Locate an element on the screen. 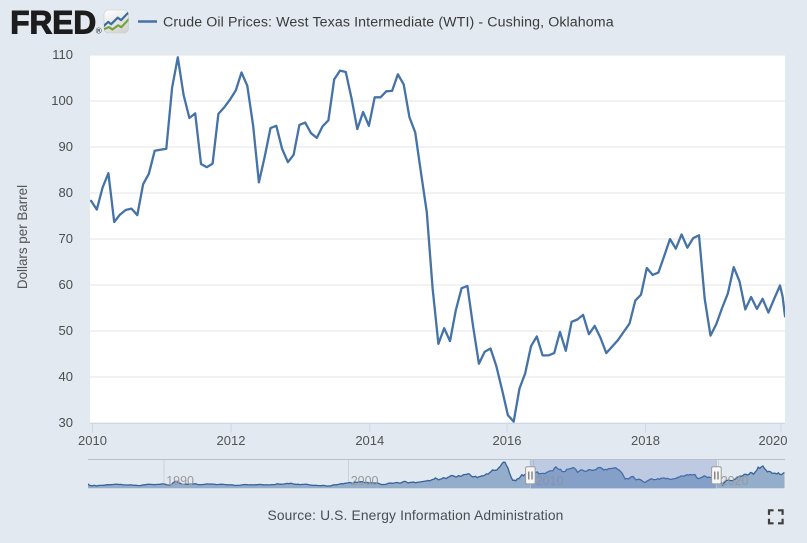 This screenshot has width=807, height=543. svg-text: FRED is located at coordinates (53, 23).